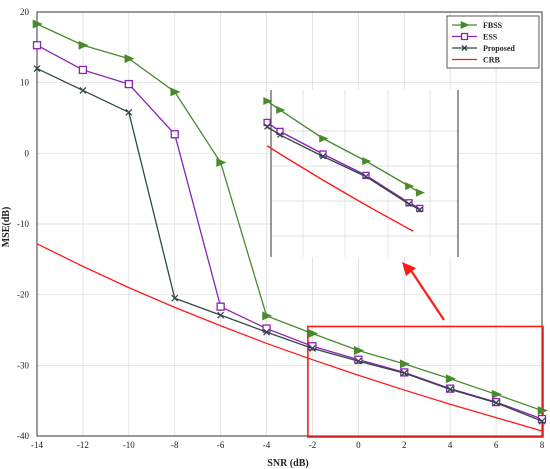  I want to click on x-tick-label: -14, so click(37, 445).